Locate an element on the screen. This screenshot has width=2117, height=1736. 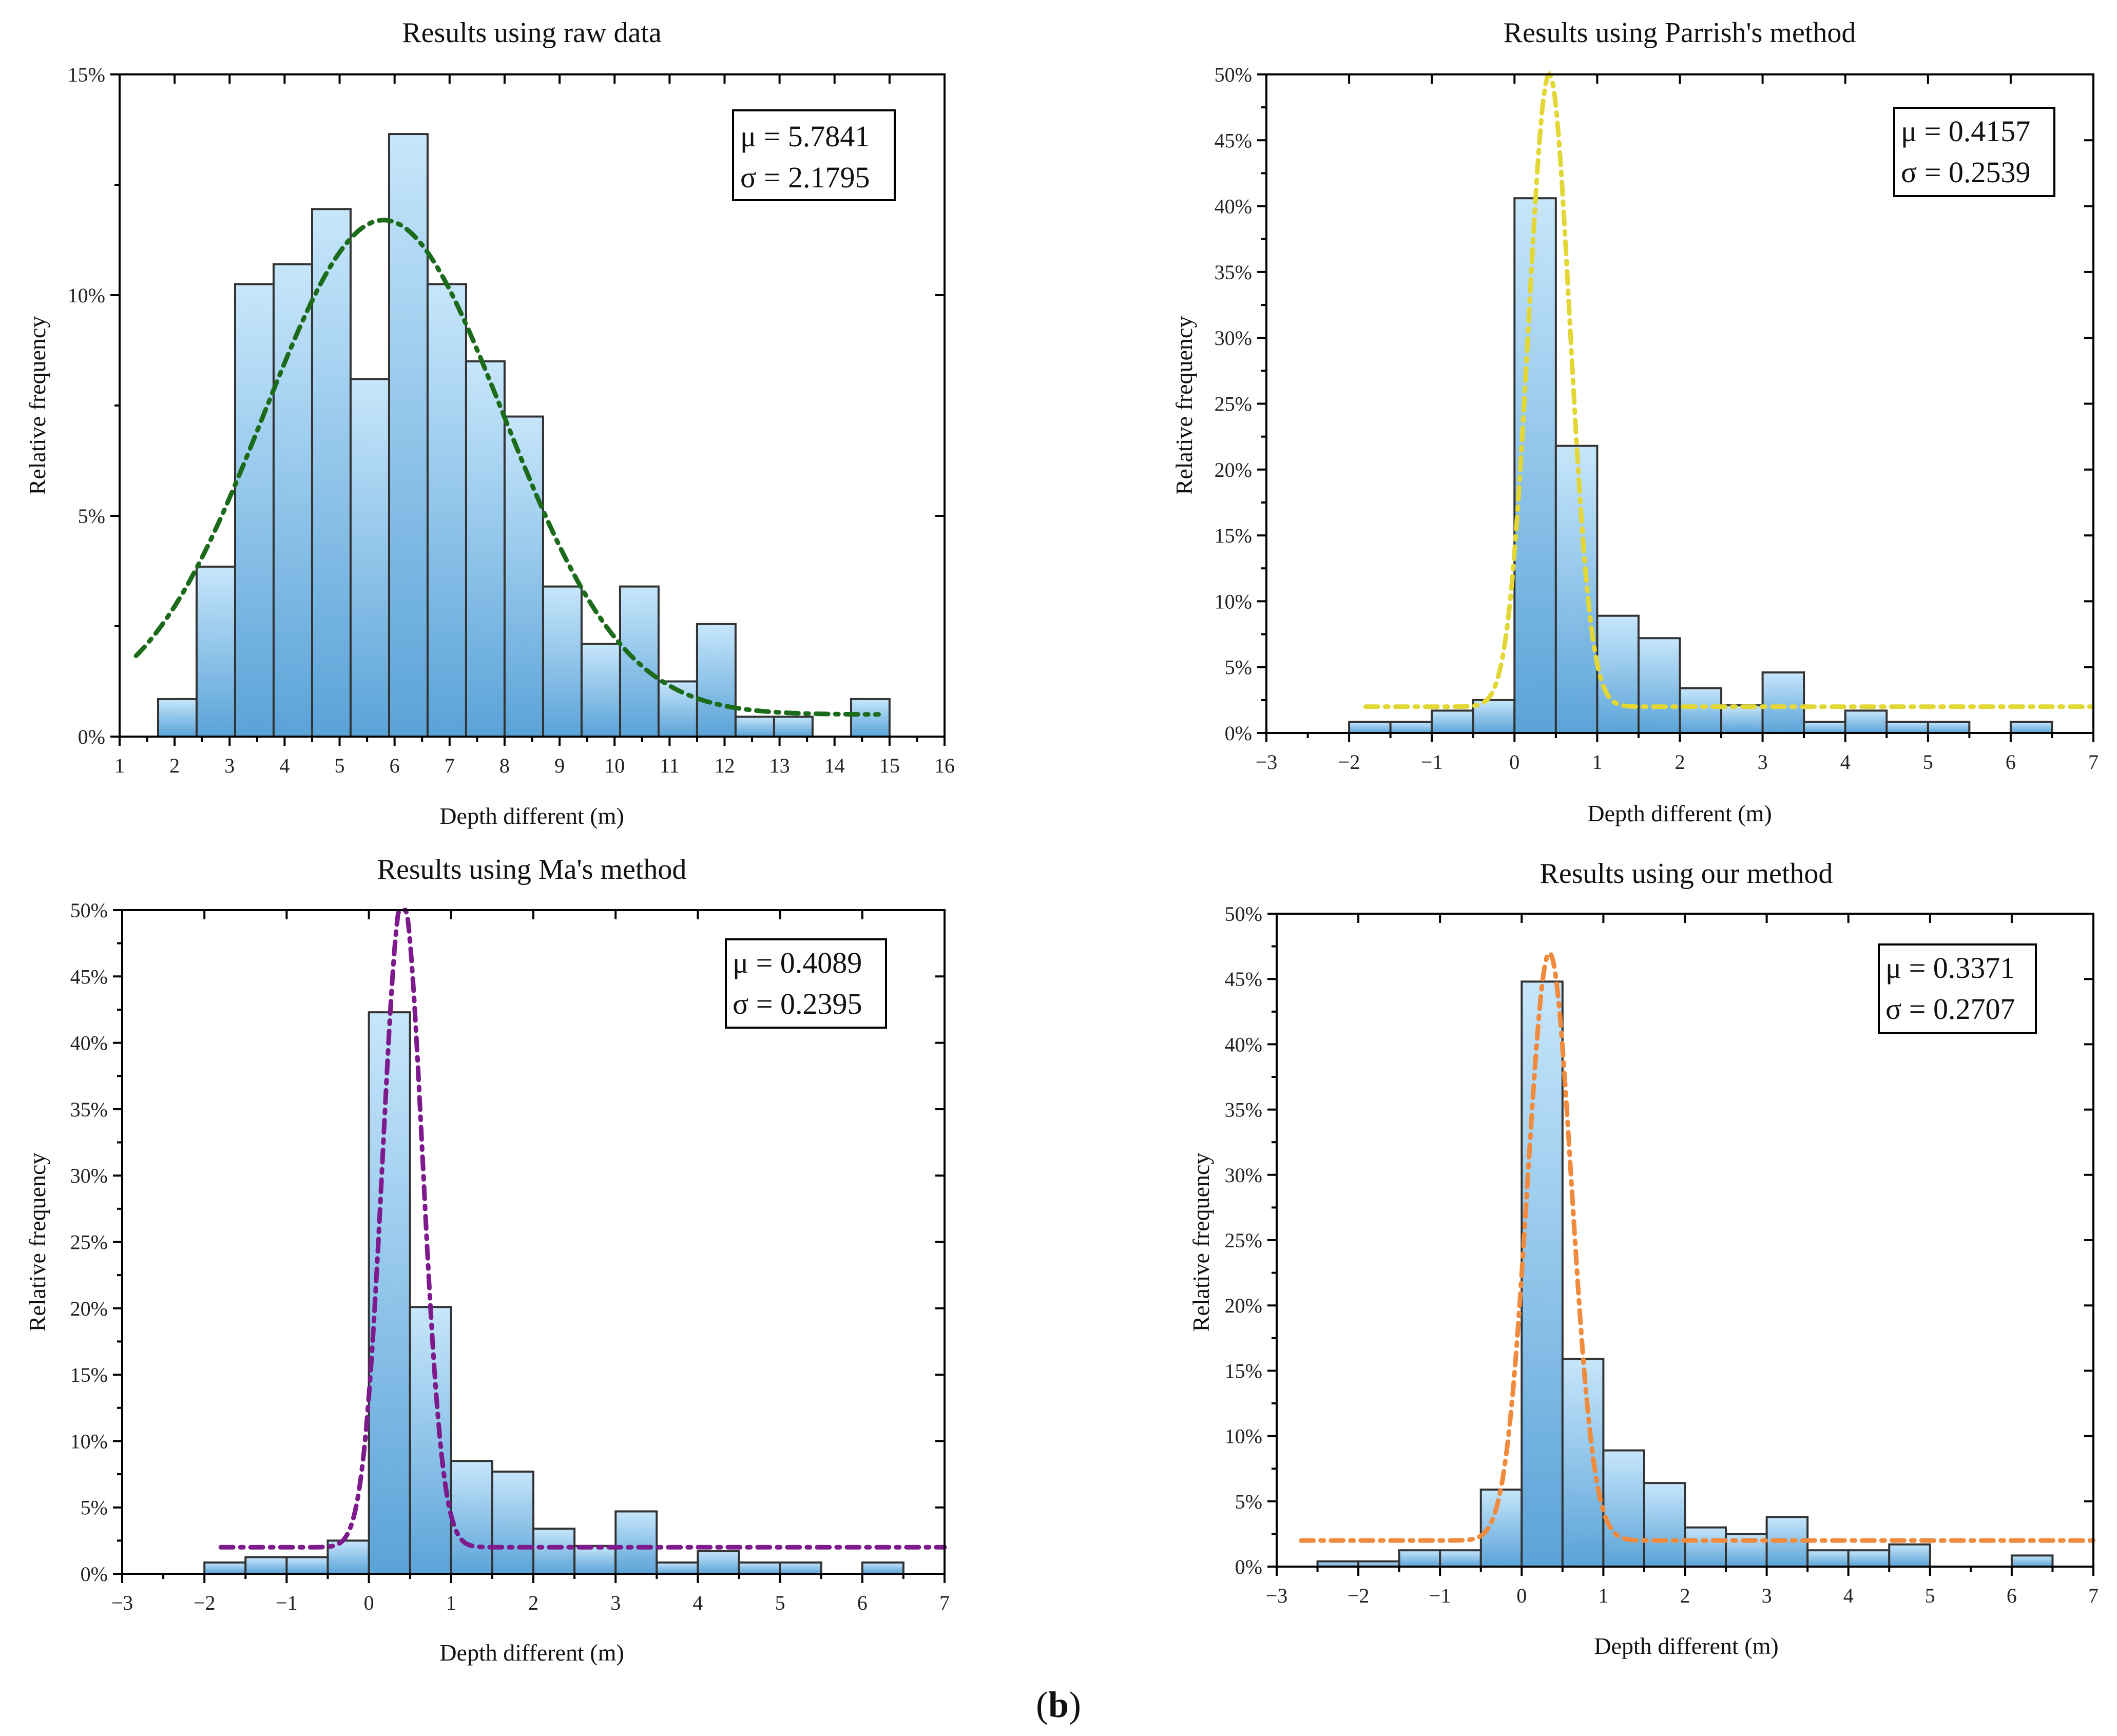
chart-ours-stats-box: μ = 0.3371 σ = 0.2707 is located at coordinates (1958, 988).